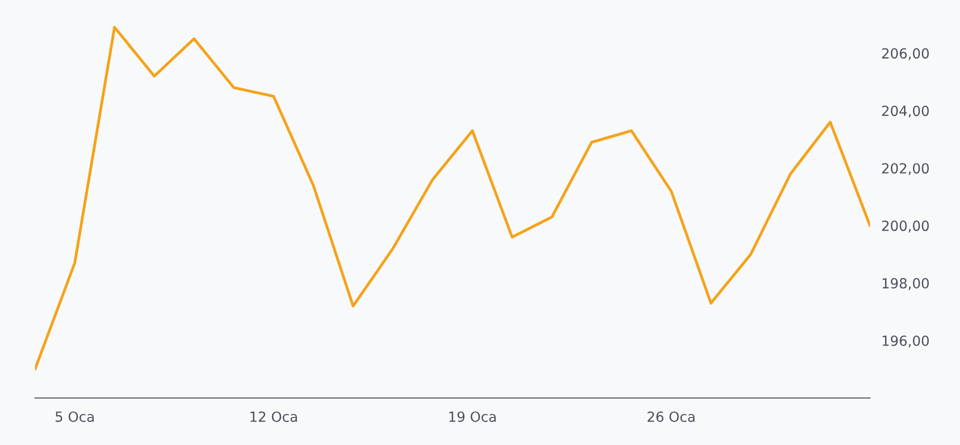 The image size is (960, 445). What do you see at coordinates (671, 416) in the screenshot?
I see `x-tick-label: 26 Oca` at bounding box center [671, 416].